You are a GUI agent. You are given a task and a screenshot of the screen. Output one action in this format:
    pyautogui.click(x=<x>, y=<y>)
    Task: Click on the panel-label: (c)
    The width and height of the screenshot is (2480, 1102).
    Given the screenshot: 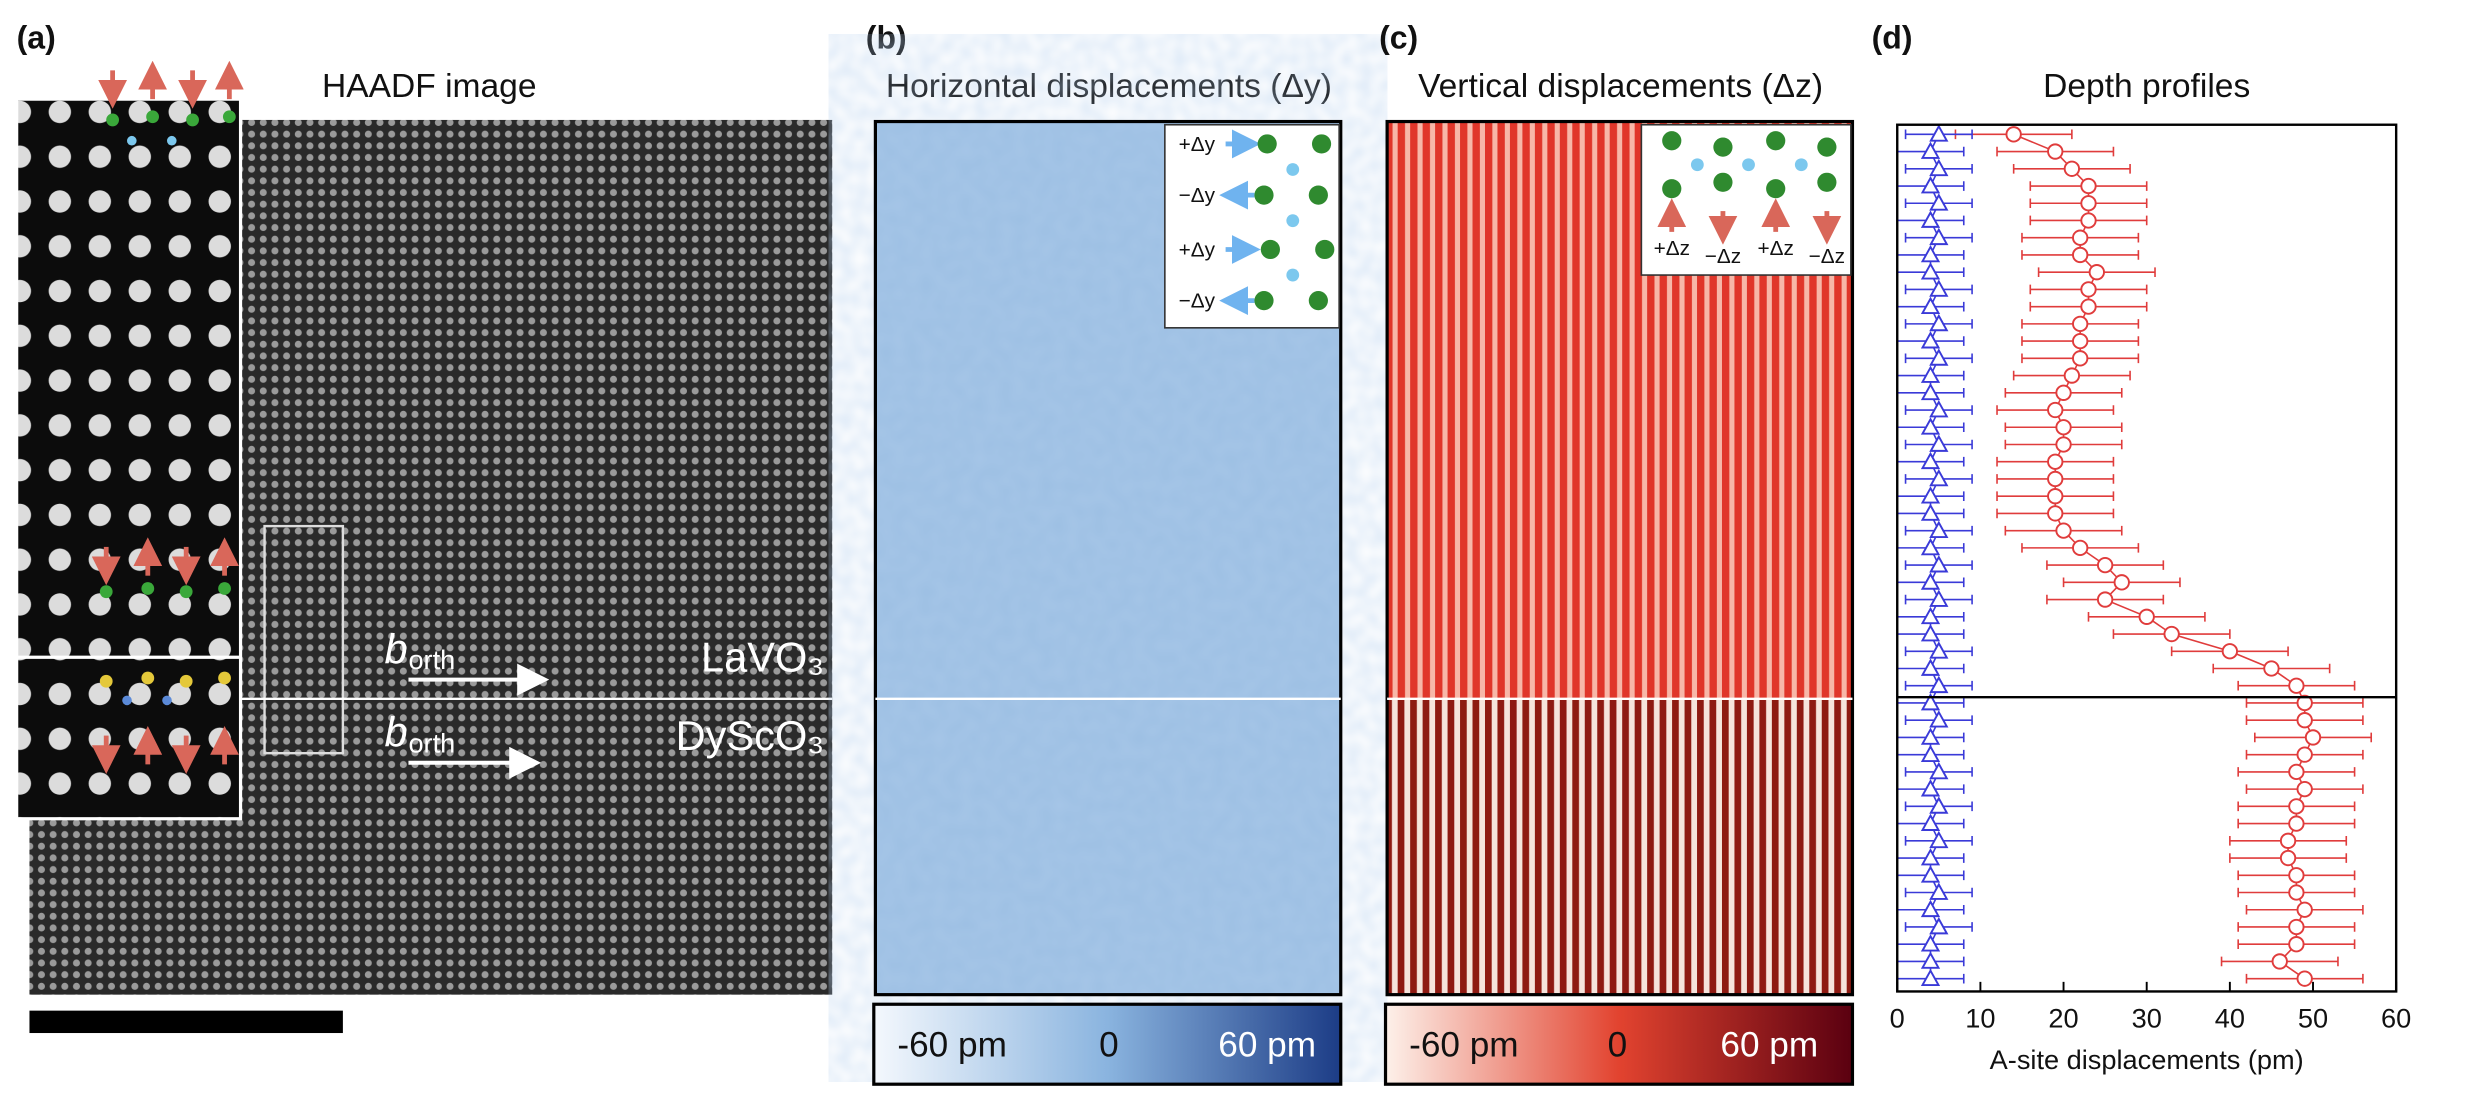 What is the action you would take?
    pyautogui.click(x=1398, y=37)
    